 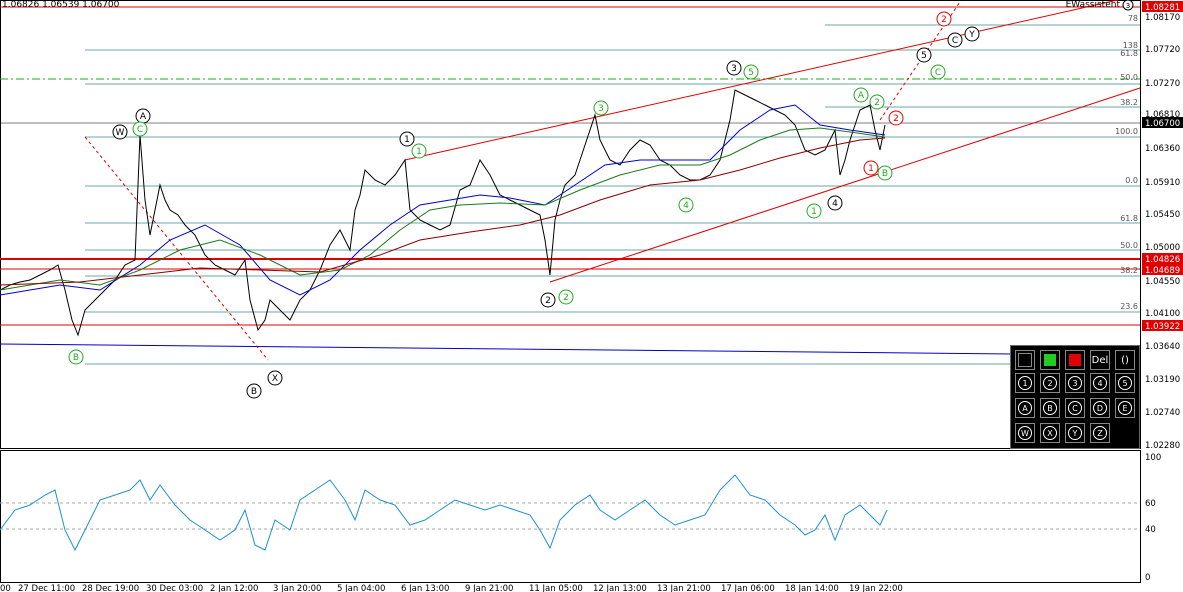 What do you see at coordinates (1025, 360) in the screenshot?
I see `color-black-button` at bounding box center [1025, 360].